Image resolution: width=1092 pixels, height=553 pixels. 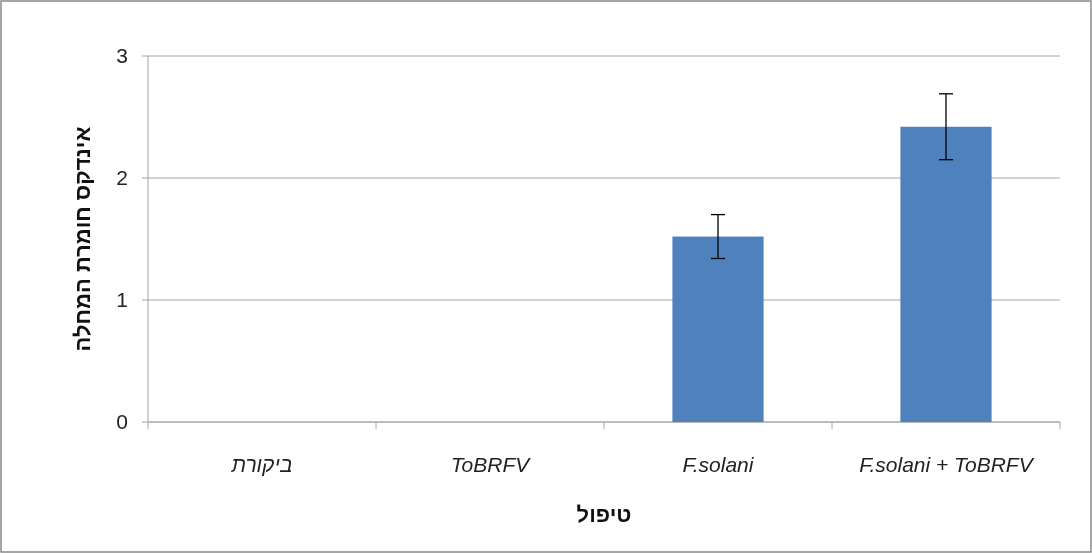 I want to click on x-axis-title: טיפול, so click(x=604, y=514).